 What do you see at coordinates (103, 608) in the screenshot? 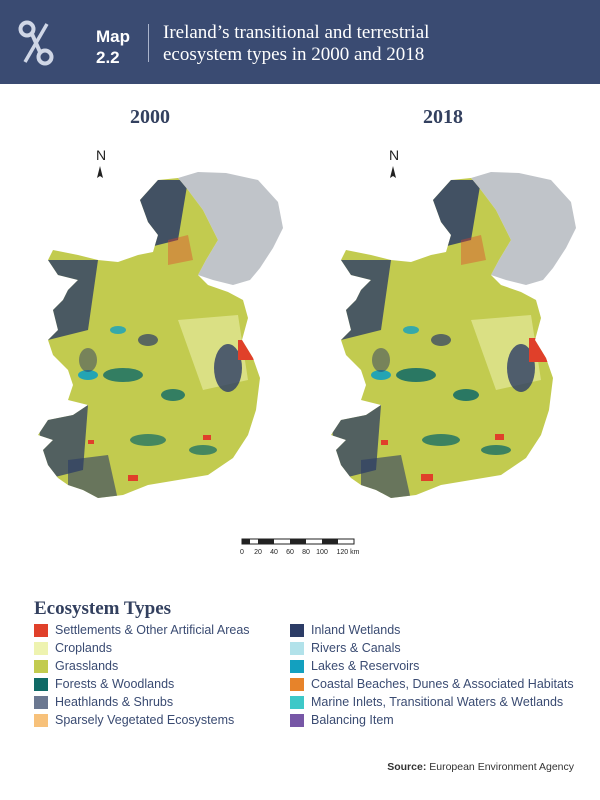
I see `legend-title: Ecosystem Types` at bounding box center [103, 608].